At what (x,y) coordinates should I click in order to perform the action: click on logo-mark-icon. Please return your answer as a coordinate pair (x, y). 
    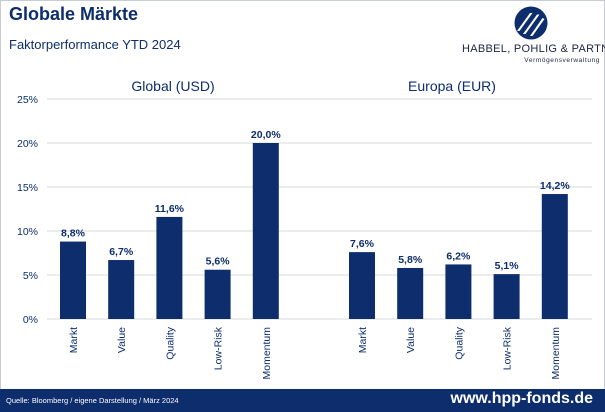
    Looking at the image, I should click on (531, 23).